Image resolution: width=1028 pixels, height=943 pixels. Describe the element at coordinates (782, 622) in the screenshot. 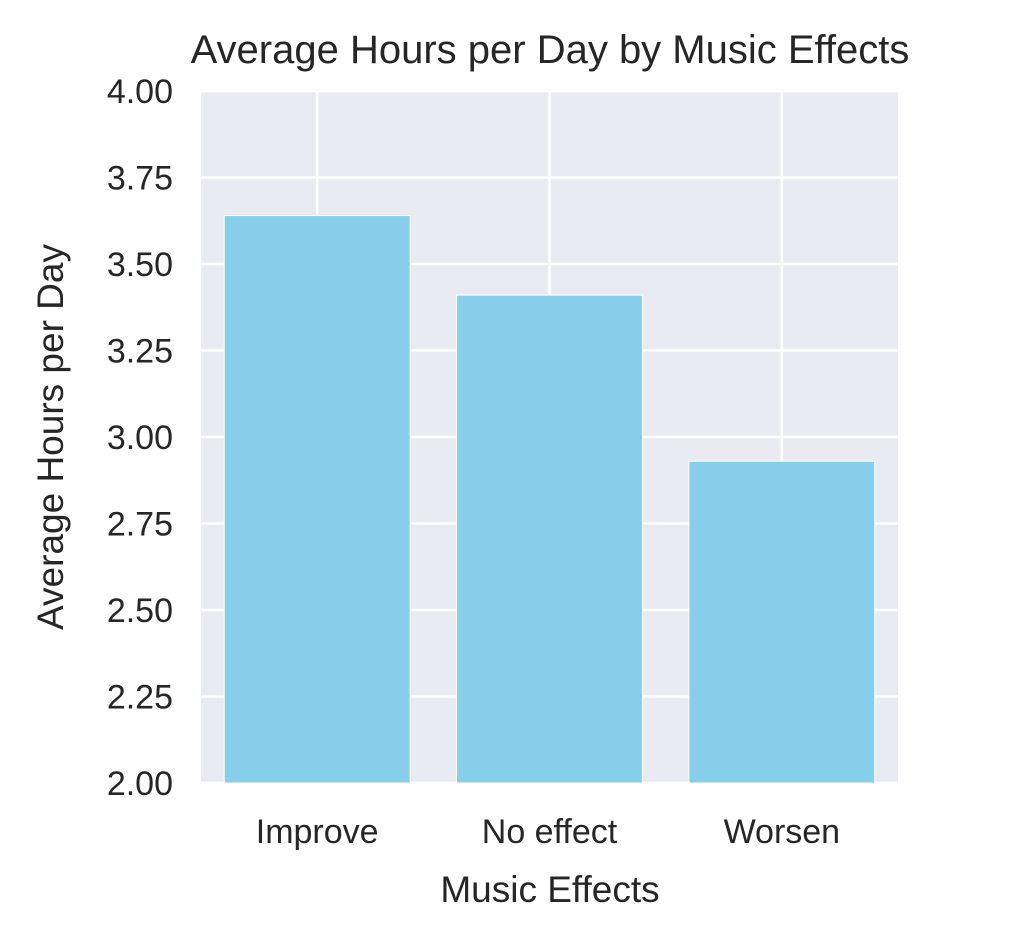

I see `bar-worsen` at that location.